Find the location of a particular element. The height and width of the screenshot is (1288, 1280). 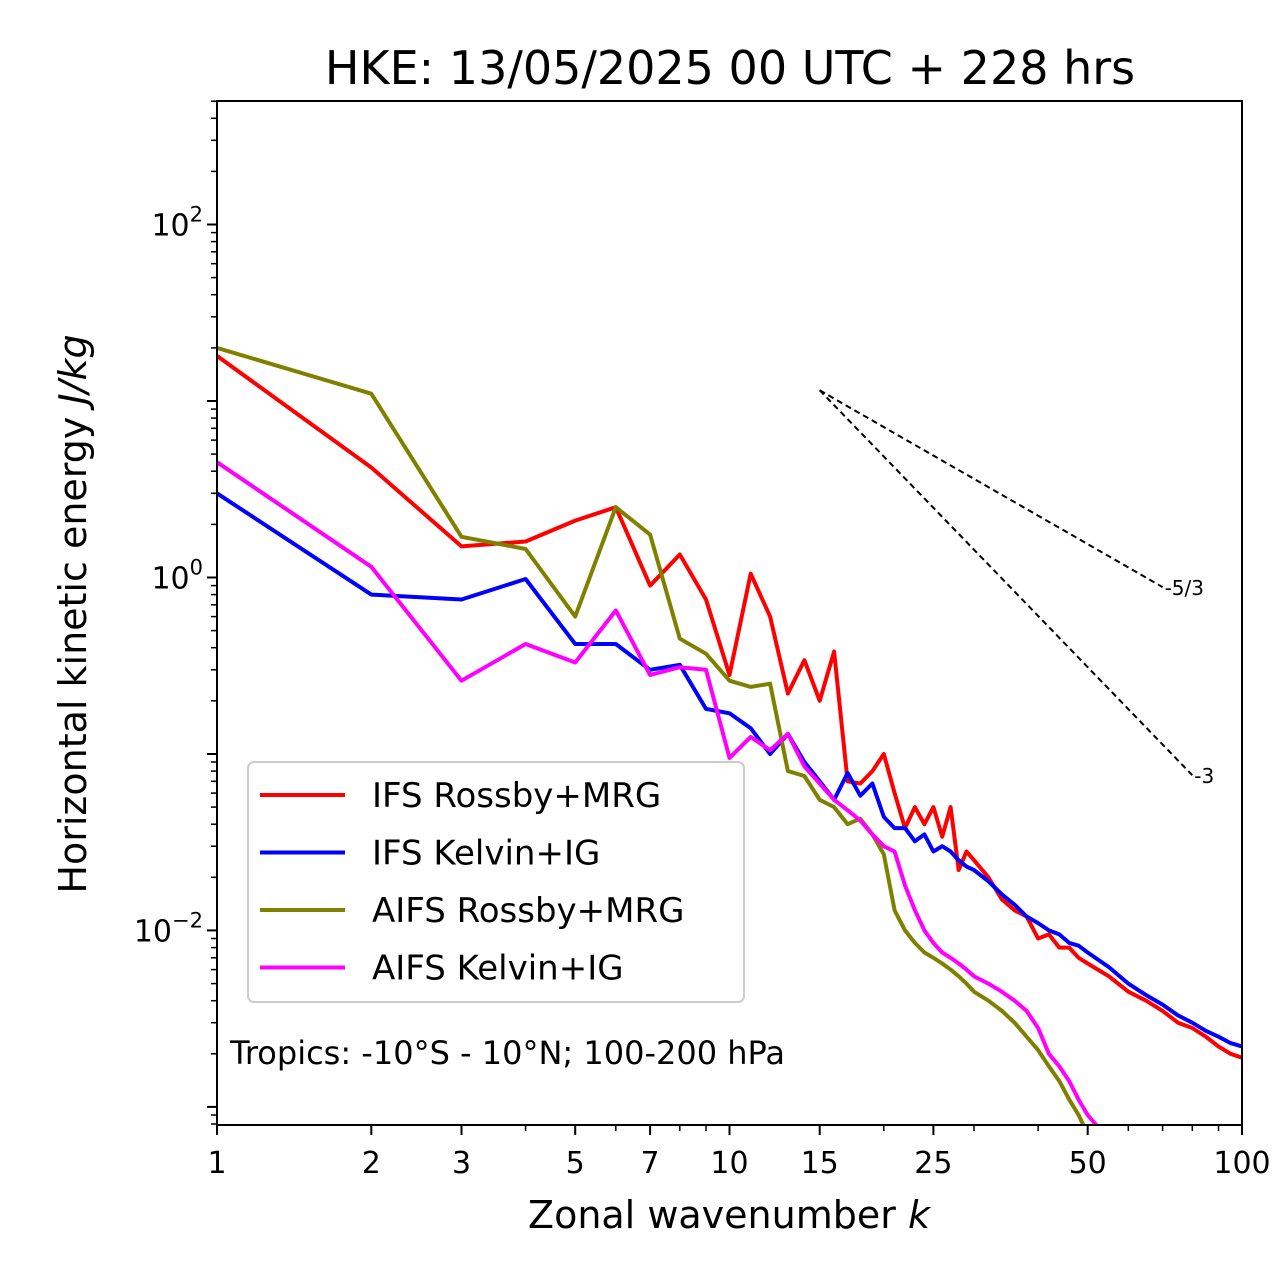

legend-label: IFS Kelvin+IG is located at coordinates (486, 854).